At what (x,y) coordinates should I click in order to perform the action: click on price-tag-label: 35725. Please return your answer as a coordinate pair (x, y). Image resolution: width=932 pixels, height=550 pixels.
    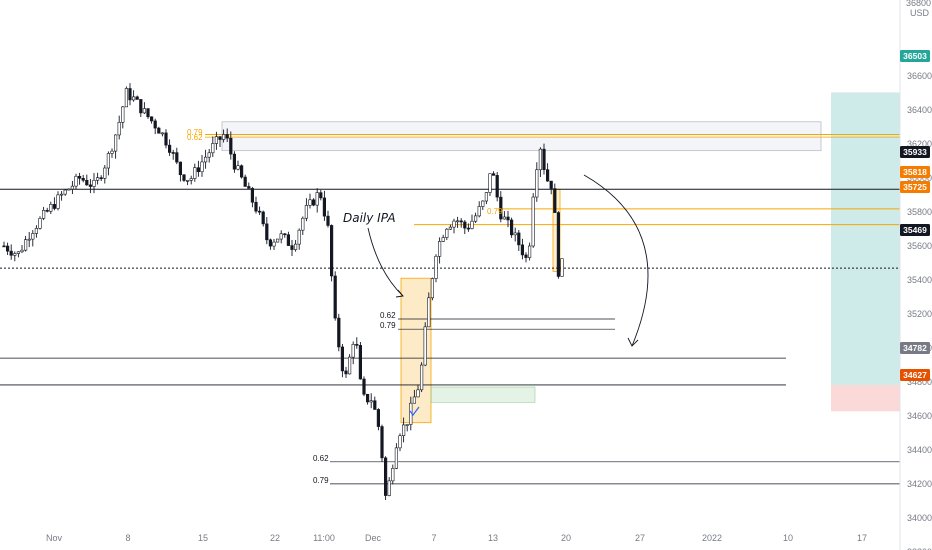
    Looking at the image, I should click on (915, 187).